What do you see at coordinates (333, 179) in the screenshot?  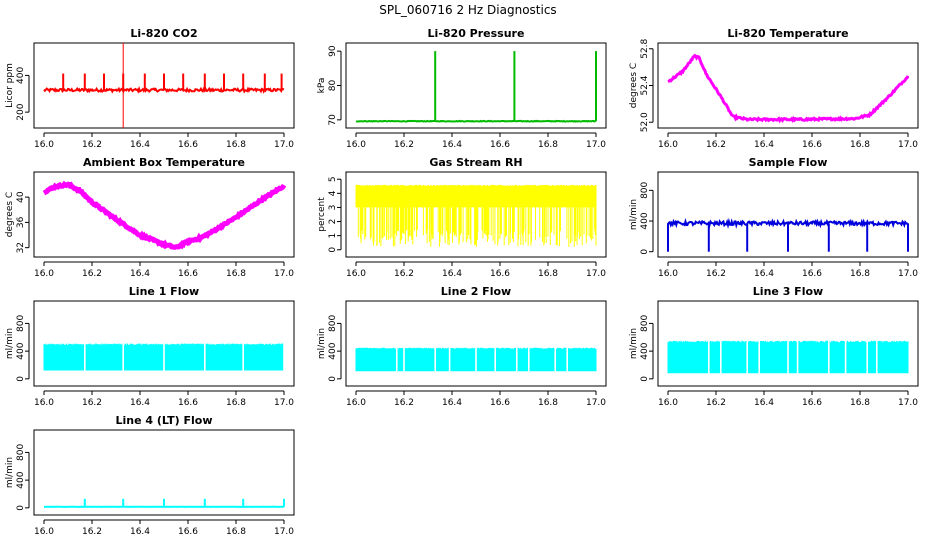 I see `y-tick-label: 5` at bounding box center [333, 179].